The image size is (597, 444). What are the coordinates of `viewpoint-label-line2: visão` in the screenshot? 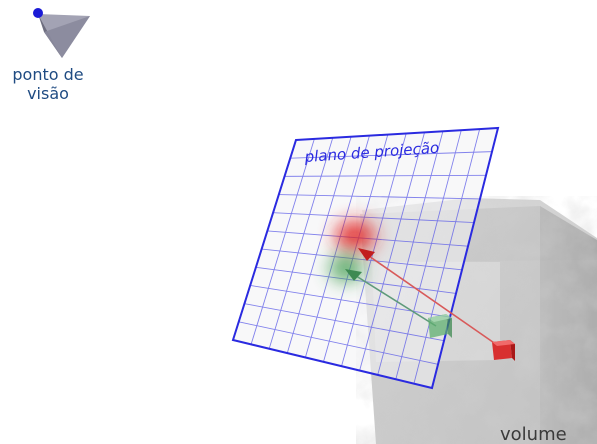 It's located at (48, 93).